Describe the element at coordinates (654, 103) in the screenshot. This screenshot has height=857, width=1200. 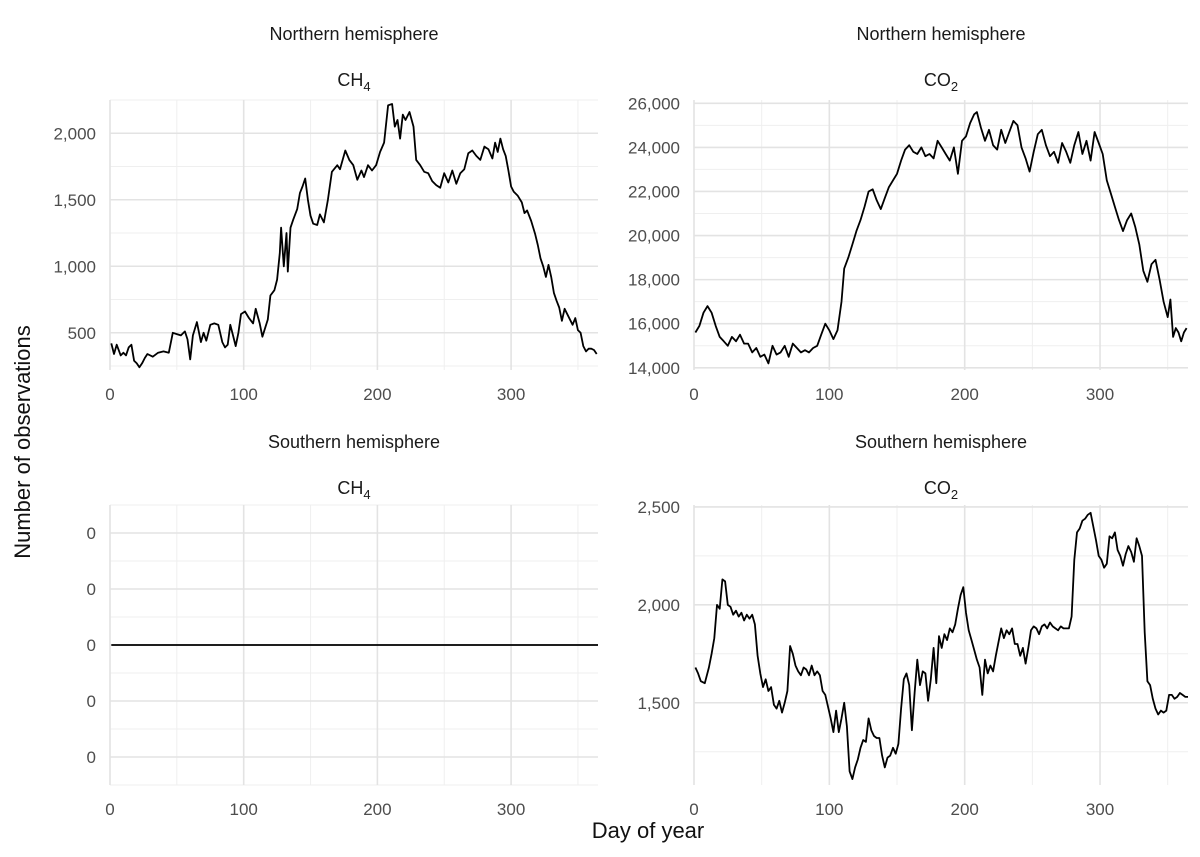
I see `y-tick-label: 26,000` at that location.